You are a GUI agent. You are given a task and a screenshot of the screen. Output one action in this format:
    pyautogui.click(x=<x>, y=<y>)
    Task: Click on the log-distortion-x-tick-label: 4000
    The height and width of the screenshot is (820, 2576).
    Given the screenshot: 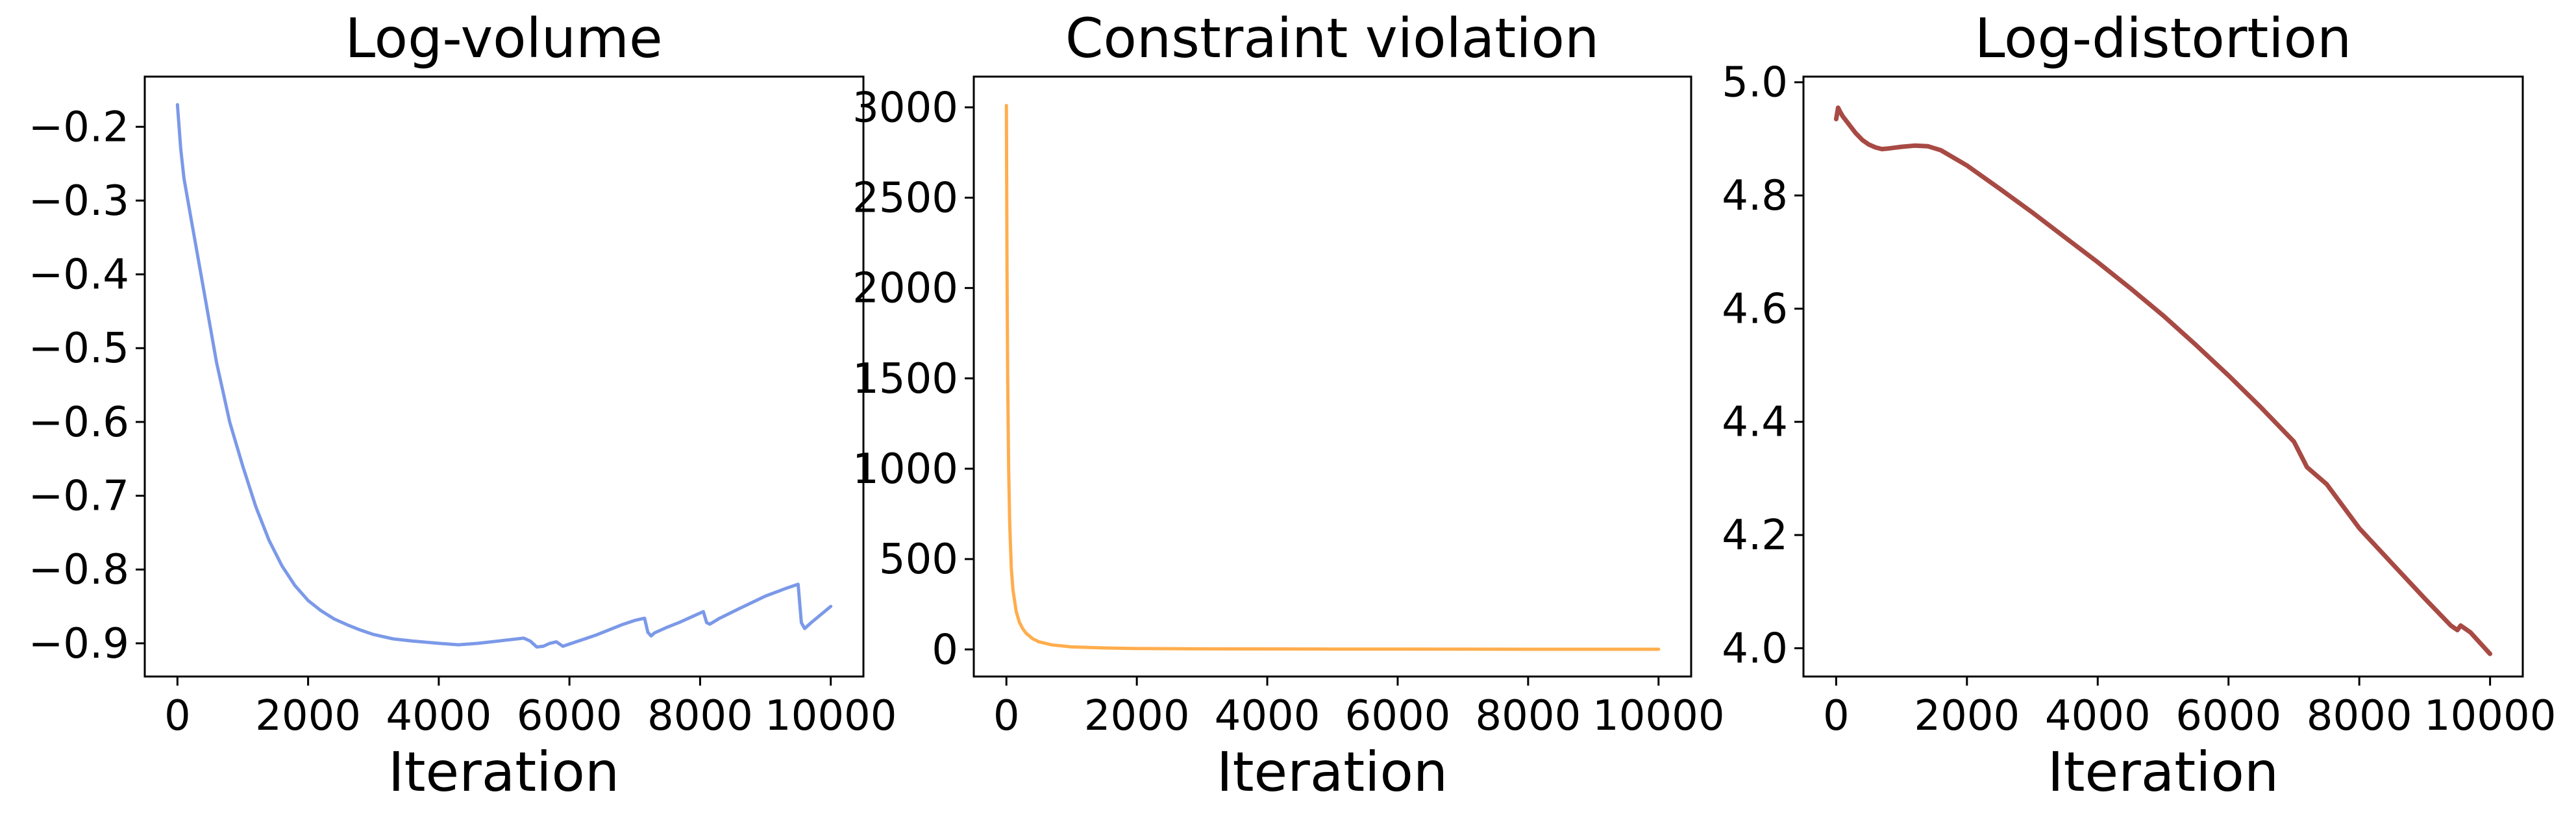 What is the action you would take?
    pyautogui.click(x=2098, y=716)
    